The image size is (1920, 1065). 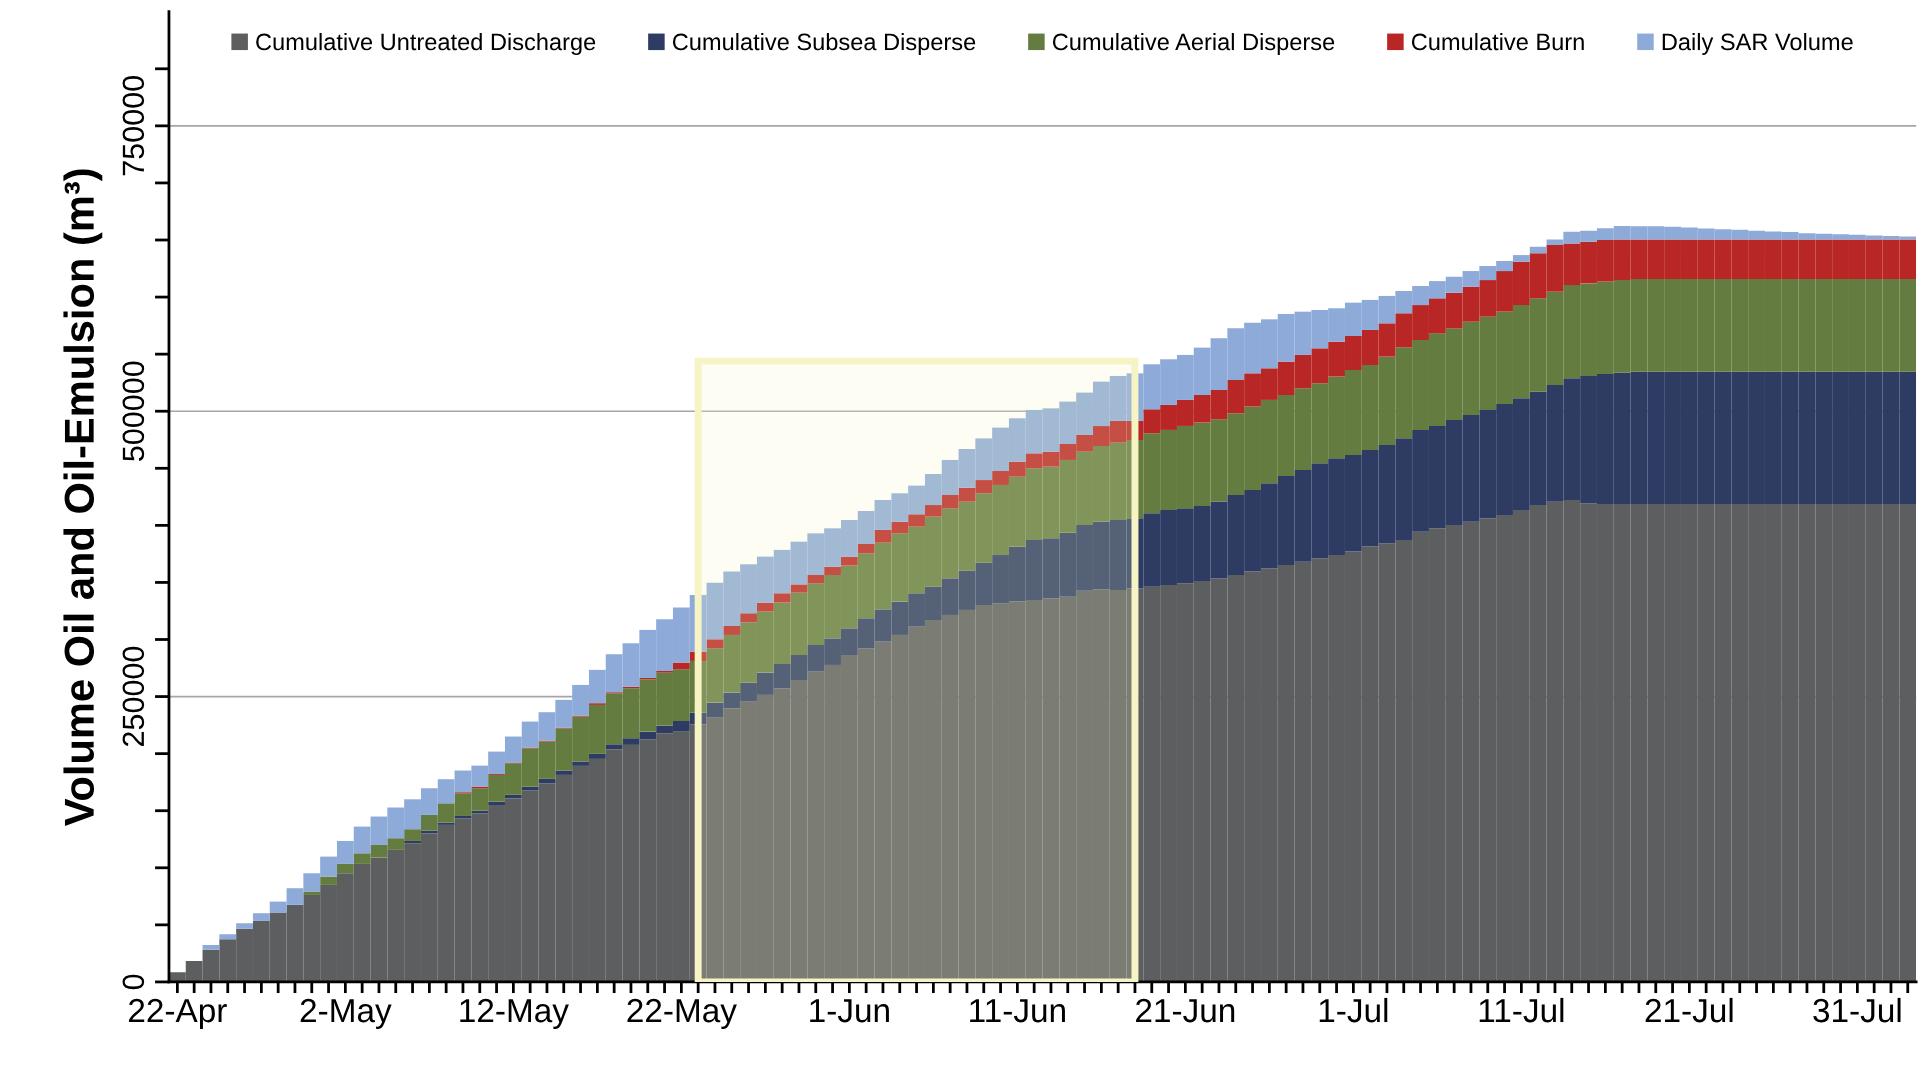 I want to click on y-axis-title: Volume Oil and Oil-Emulsion (m³), so click(x=83, y=498).